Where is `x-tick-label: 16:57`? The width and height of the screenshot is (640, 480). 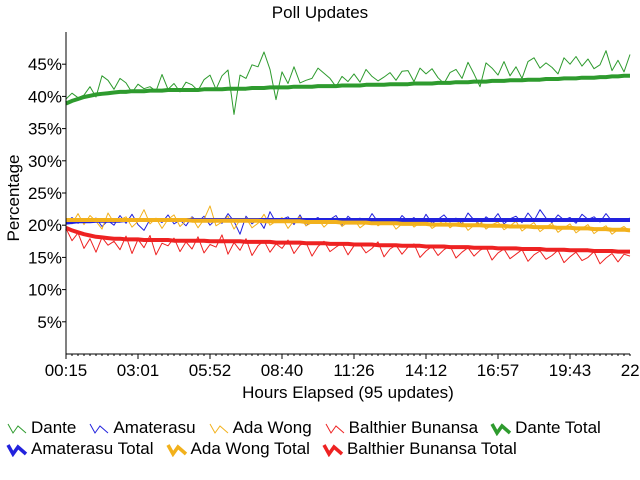
x-tick-label: 16:57 is located at coordinates (498, 370).